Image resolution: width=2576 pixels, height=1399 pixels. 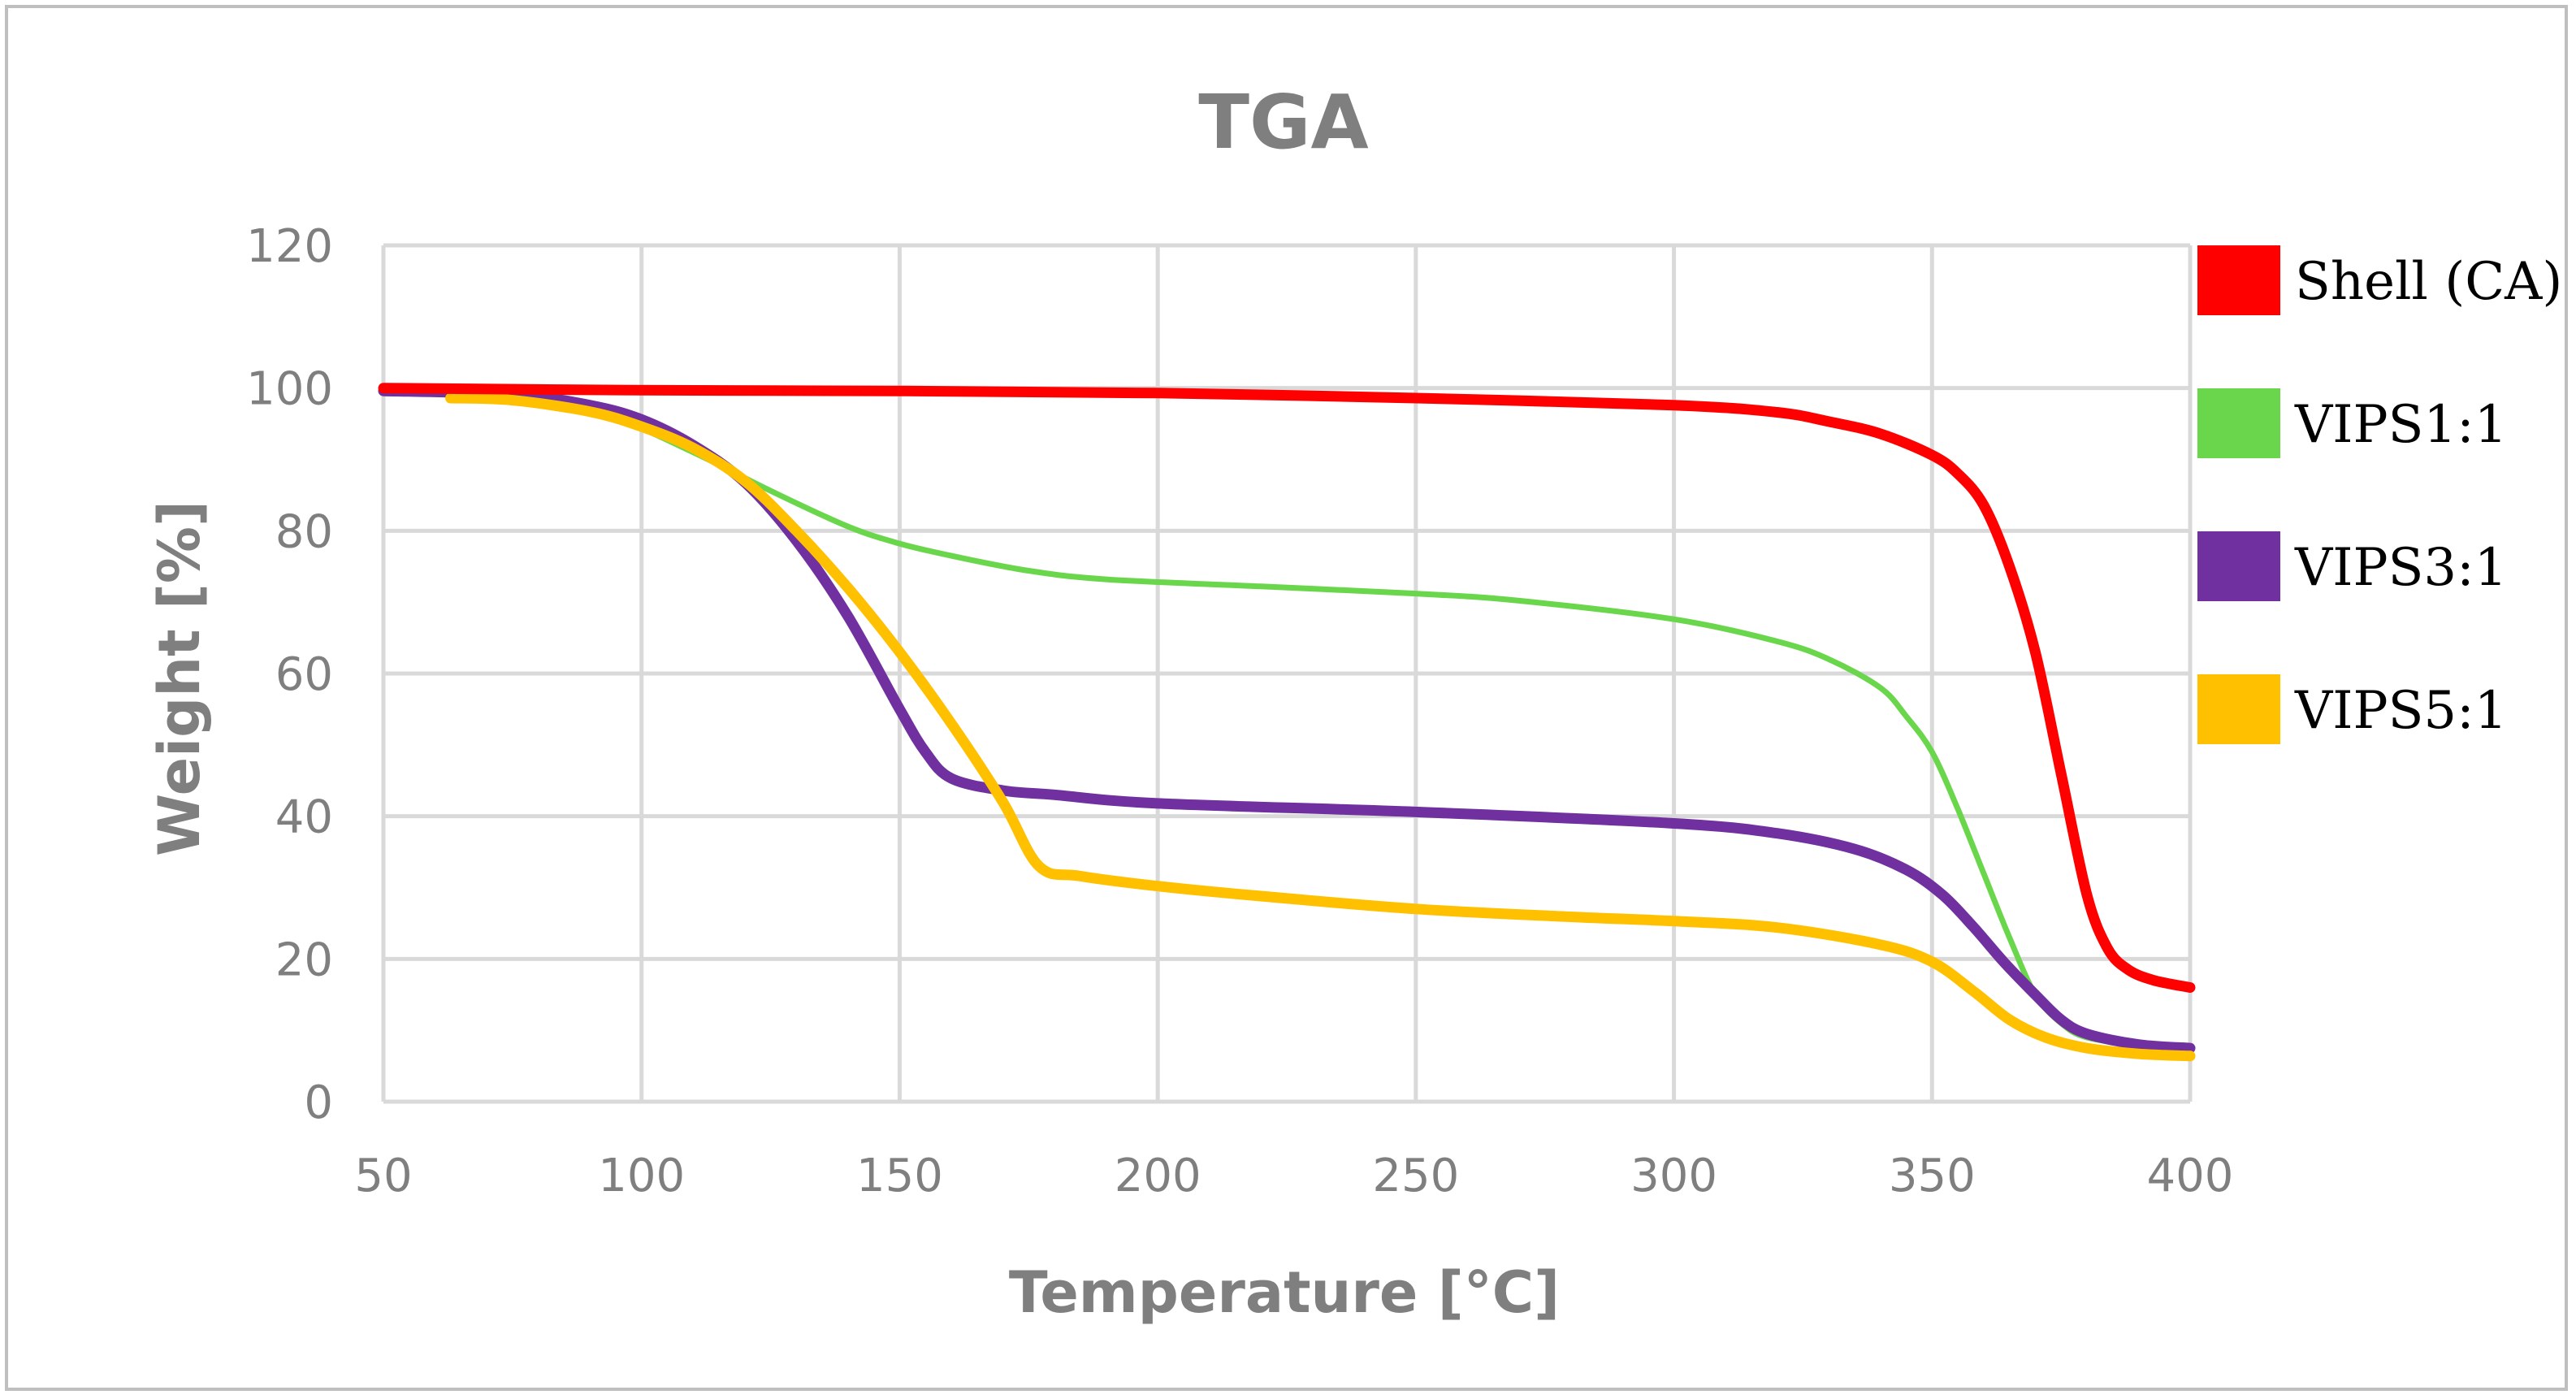 What do you see at coordinates (2400, 711) in the screenshot?
I see `legend-label: VIPS5:1` at bounding box center [2400, 711].